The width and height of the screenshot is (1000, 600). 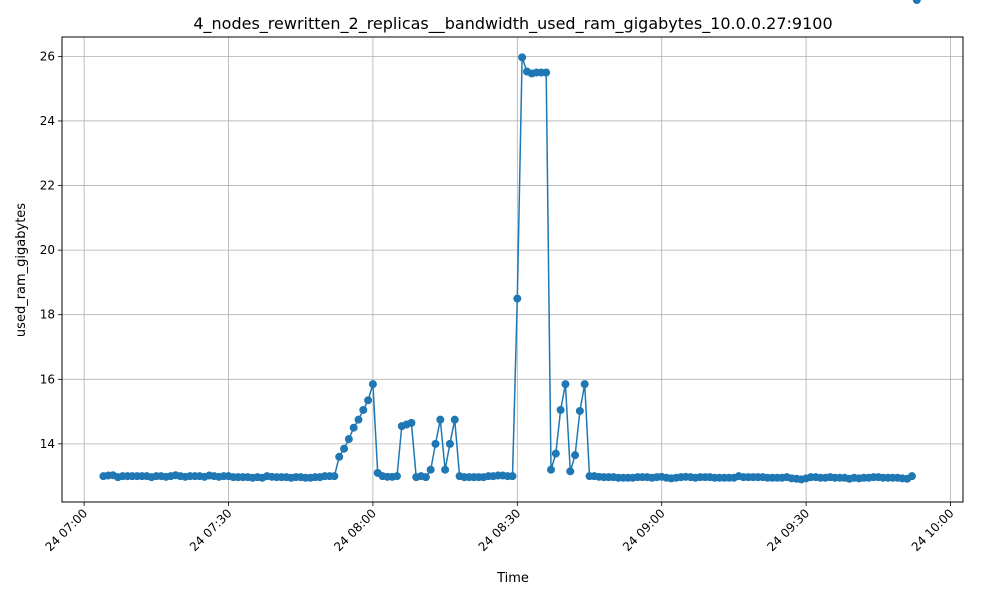 I want to click on x-axis-label: Time, so click(x=512, y=578).